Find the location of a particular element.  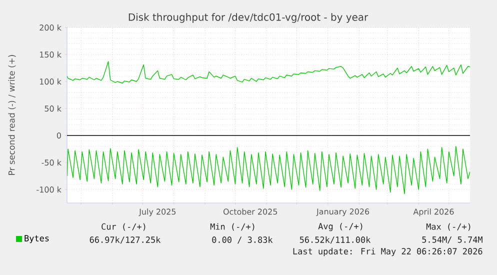

text: 5.54M/ 5.74M is located at coordinates (452, 240).